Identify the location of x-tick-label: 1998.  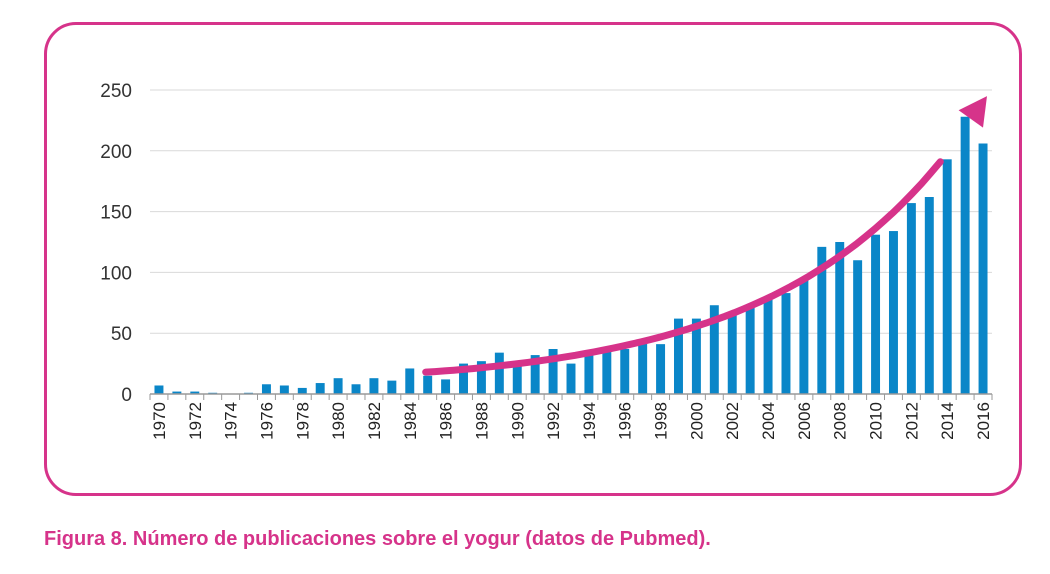
(661, 421).